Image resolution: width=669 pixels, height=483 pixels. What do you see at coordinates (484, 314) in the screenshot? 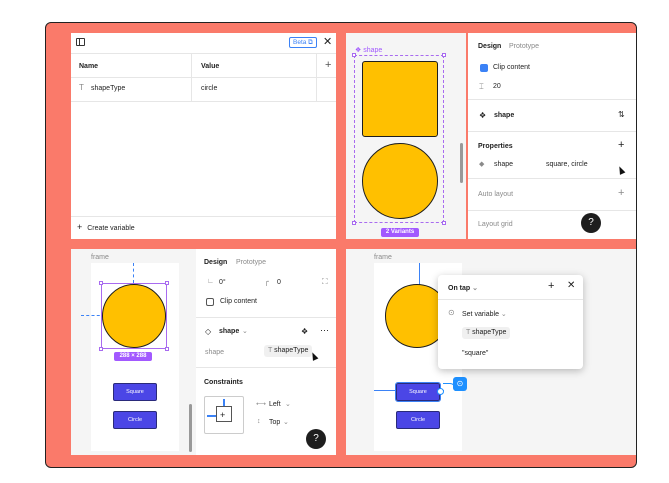
I see `action-dropdown: Set variable ⌄` at bounding box center [484, 314].